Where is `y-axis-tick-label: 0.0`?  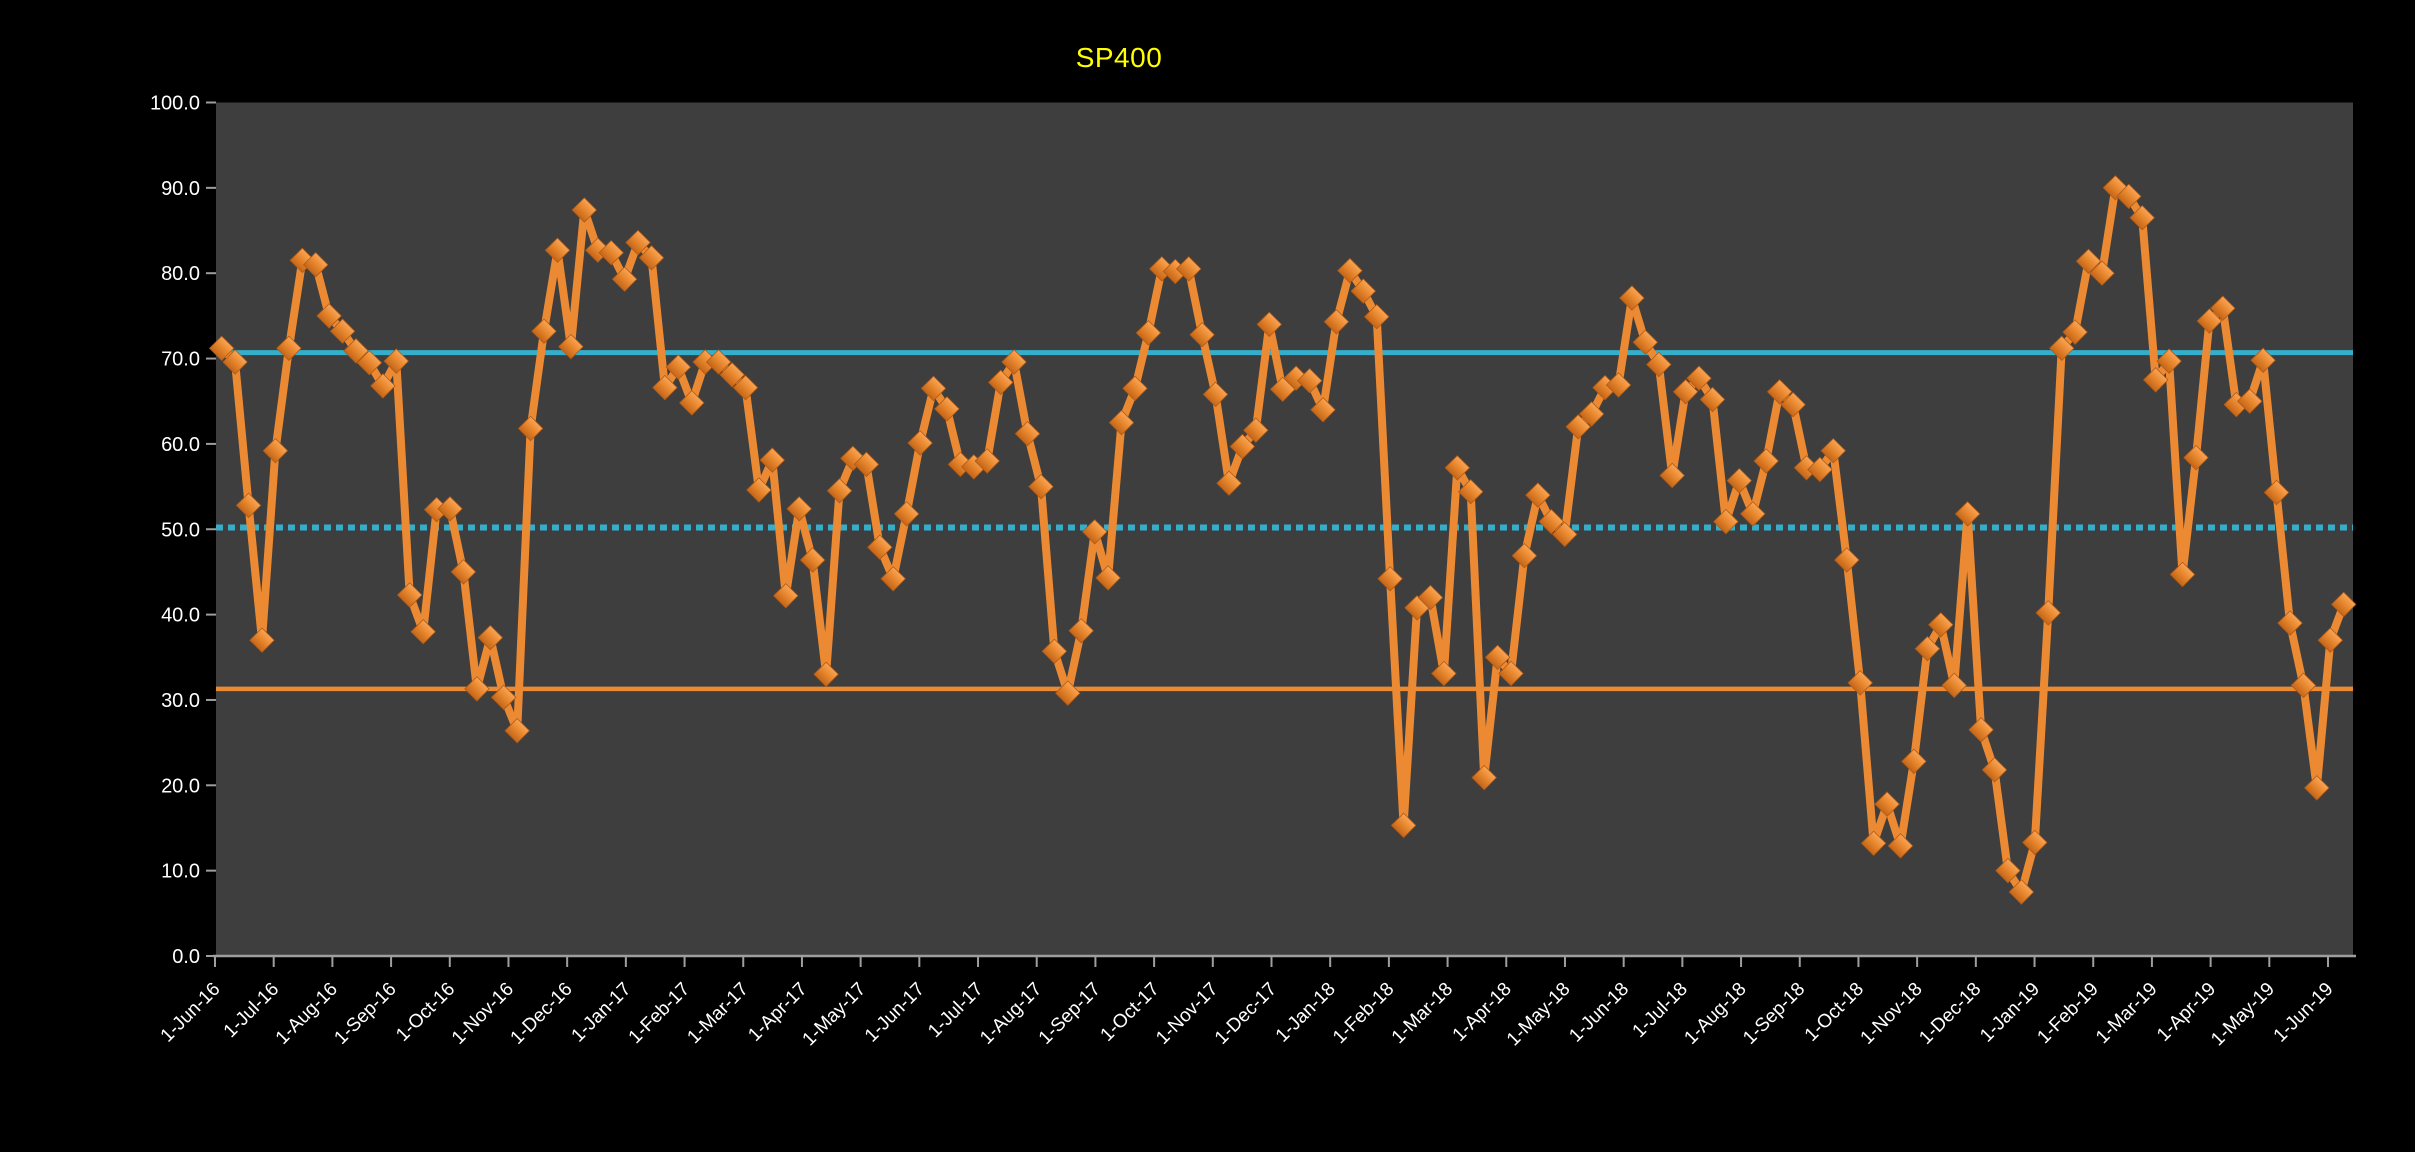
y-axis-tick-label: 0.0 is located at coordinates (186, 957).